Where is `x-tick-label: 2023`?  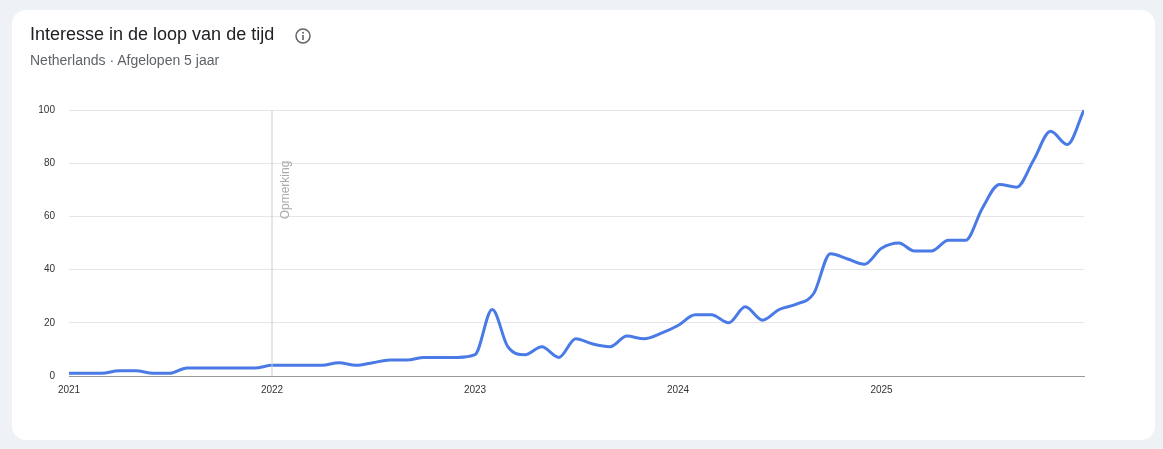 x-tick-label: 2023 is located at coordinates (475, 389).